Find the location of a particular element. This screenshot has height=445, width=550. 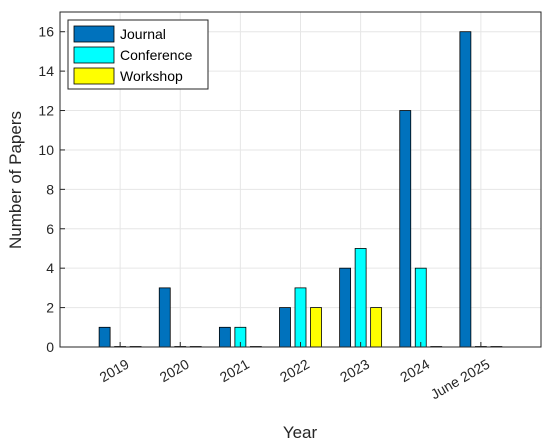

bar-conference-2024 is located at coordinates (420, 307).